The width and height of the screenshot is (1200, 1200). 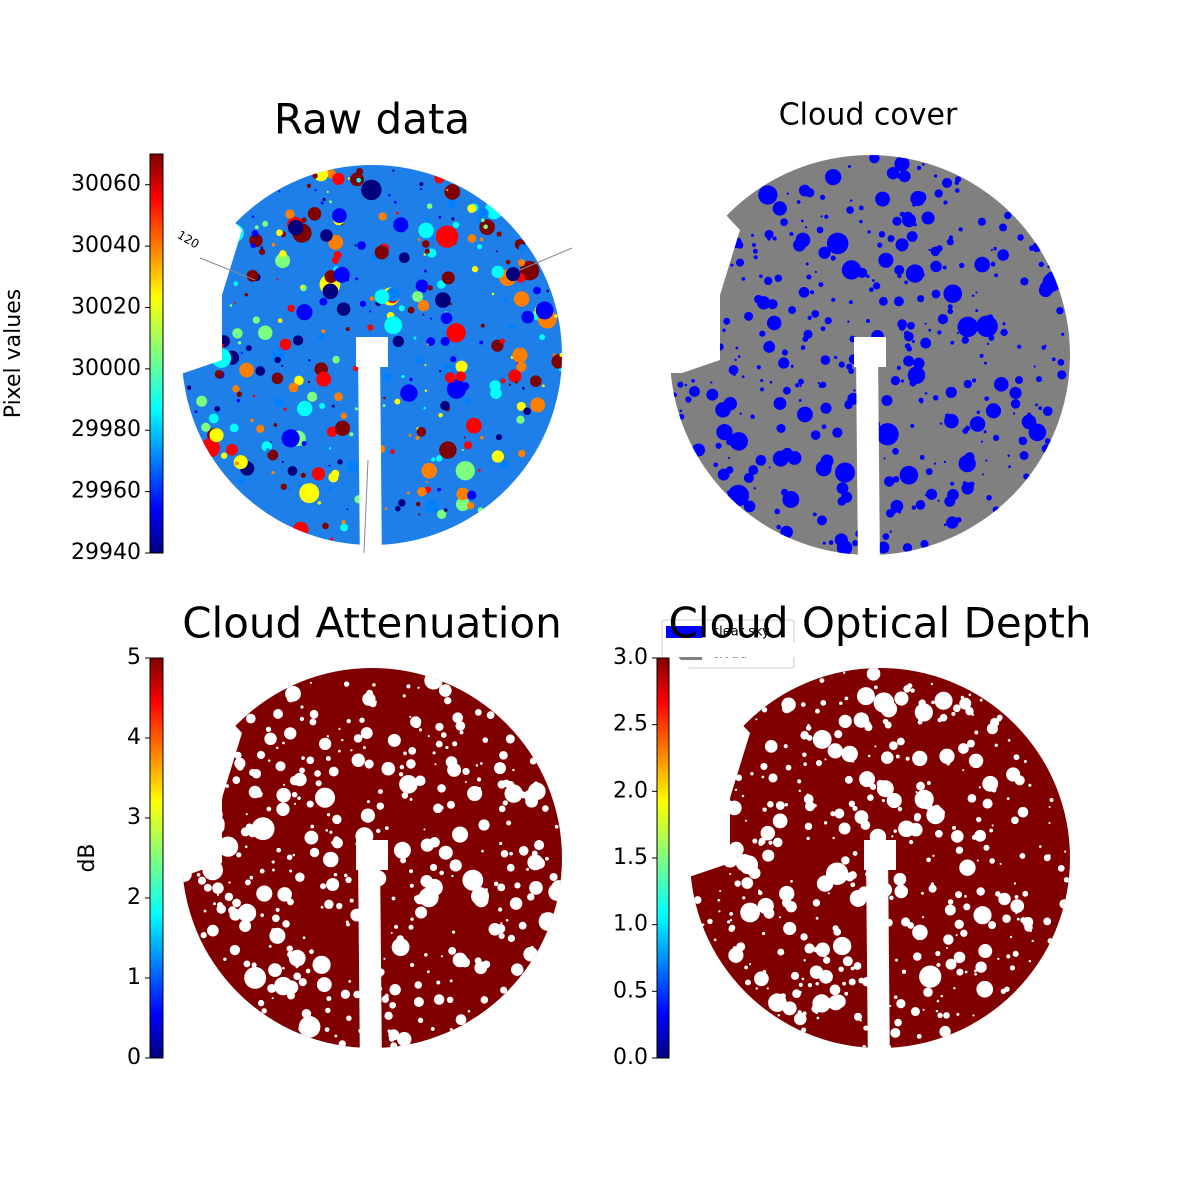 What do you see at coordinates (134, 977) in the screenshot?
I see `tick-label: 1` at bounding box center [134, 977].